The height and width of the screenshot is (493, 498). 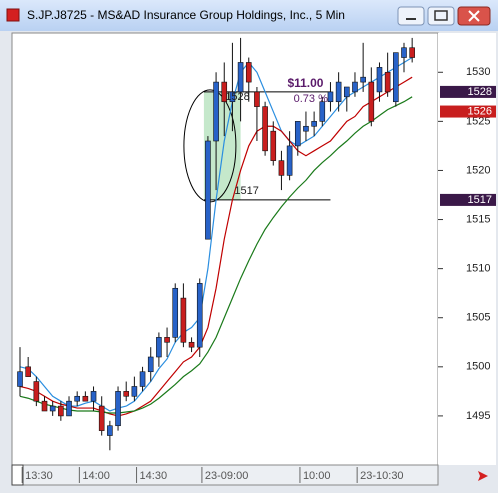 What do you see at coordinates (478, 416) in the screenshot?
I see `y-tick-label: 1495` at bounding box center [478, 416].